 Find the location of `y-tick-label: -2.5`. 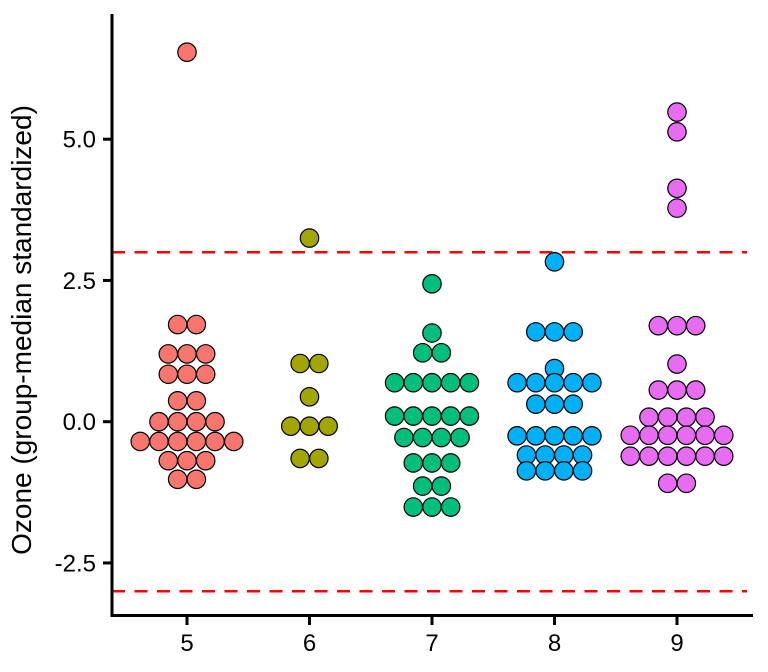

y-tick-label: -2.5 is located at coordinates (75, 563).